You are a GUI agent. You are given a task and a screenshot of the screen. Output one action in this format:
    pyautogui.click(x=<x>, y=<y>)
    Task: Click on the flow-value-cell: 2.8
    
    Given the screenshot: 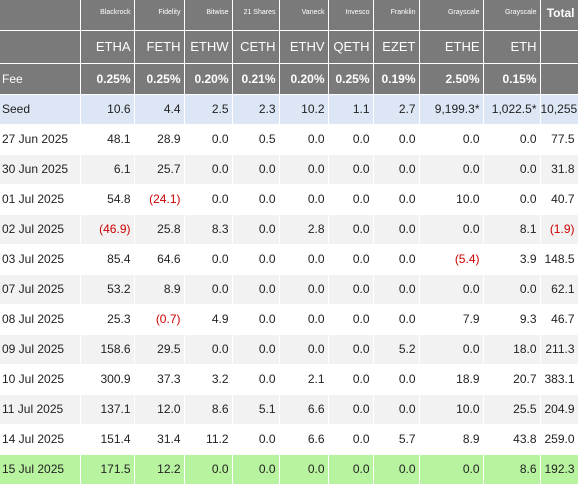 What is the action you would take?
    pyautogui.click(x=304, y=229)
    